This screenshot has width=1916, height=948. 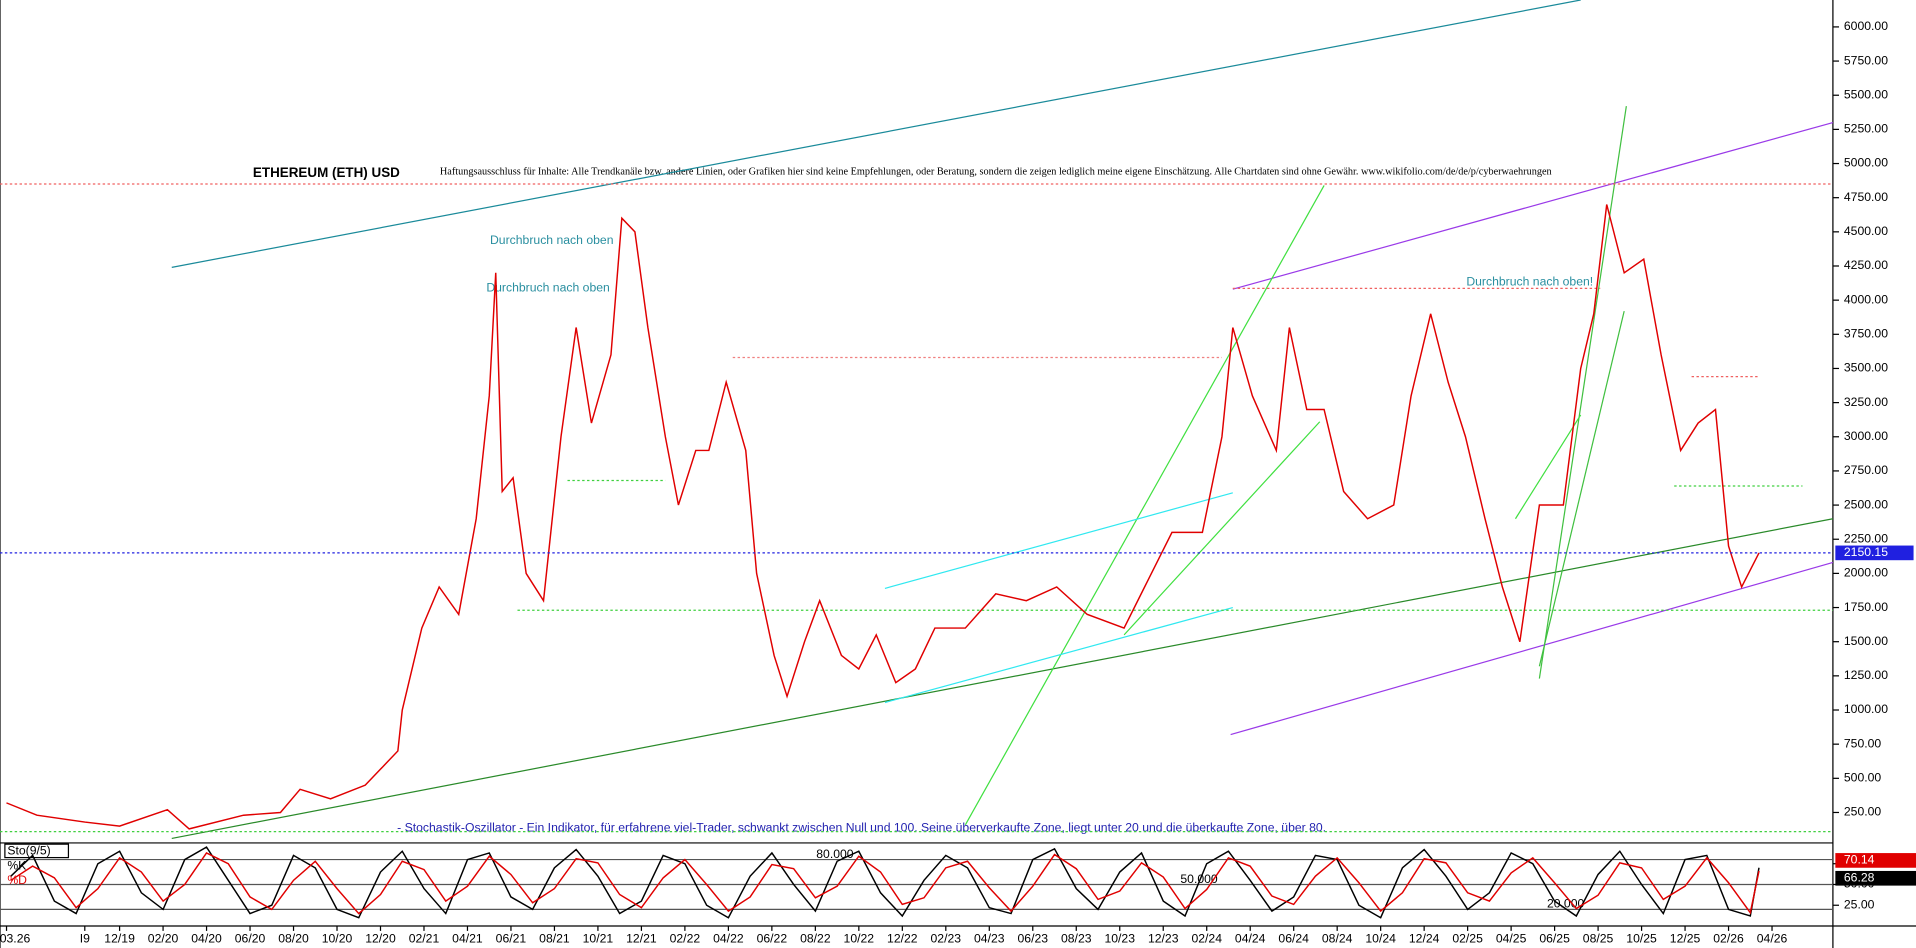 What do you see at coordinates (1866, 60) in the screenshot?
I see `y-tick-label: 5750.00` at bounding box center [1866, 60].